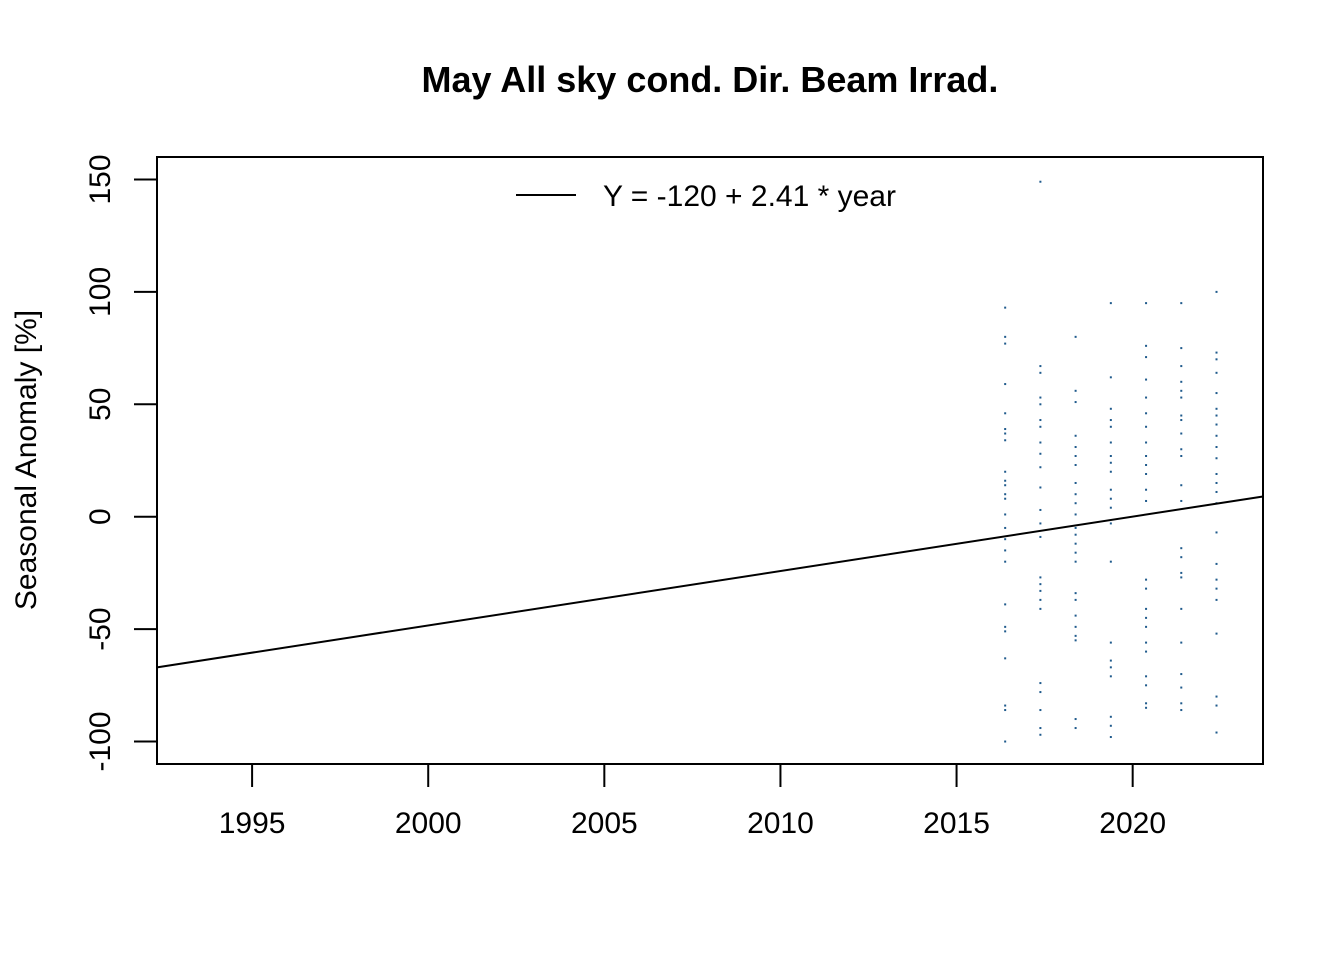  Describe the element at coordinates (604, 823) in the screenshot. I see `x-tick-label: 2005` at that location.